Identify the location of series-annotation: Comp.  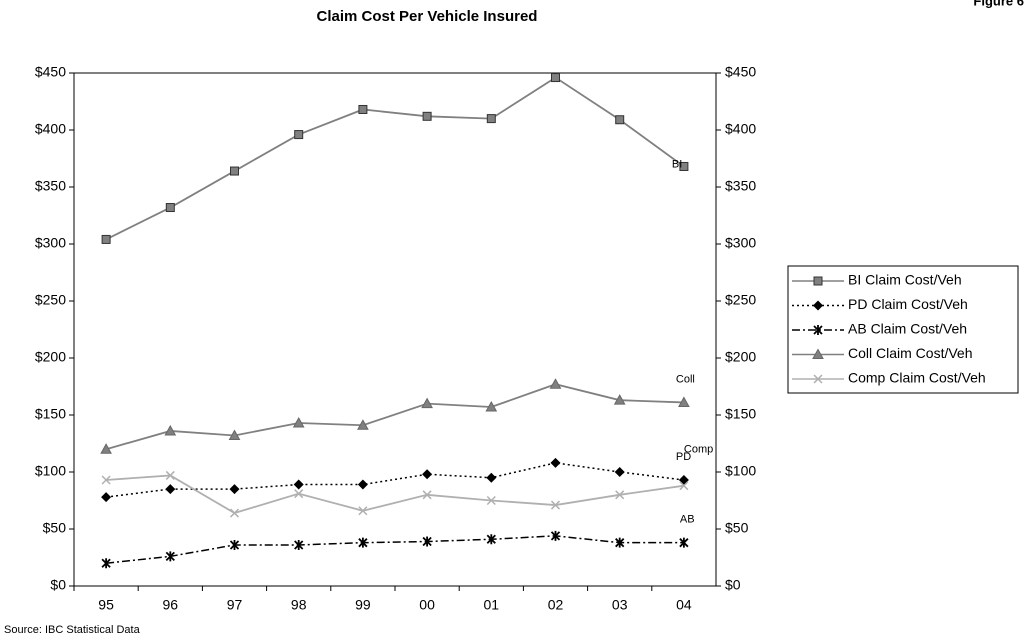
(698, 450).